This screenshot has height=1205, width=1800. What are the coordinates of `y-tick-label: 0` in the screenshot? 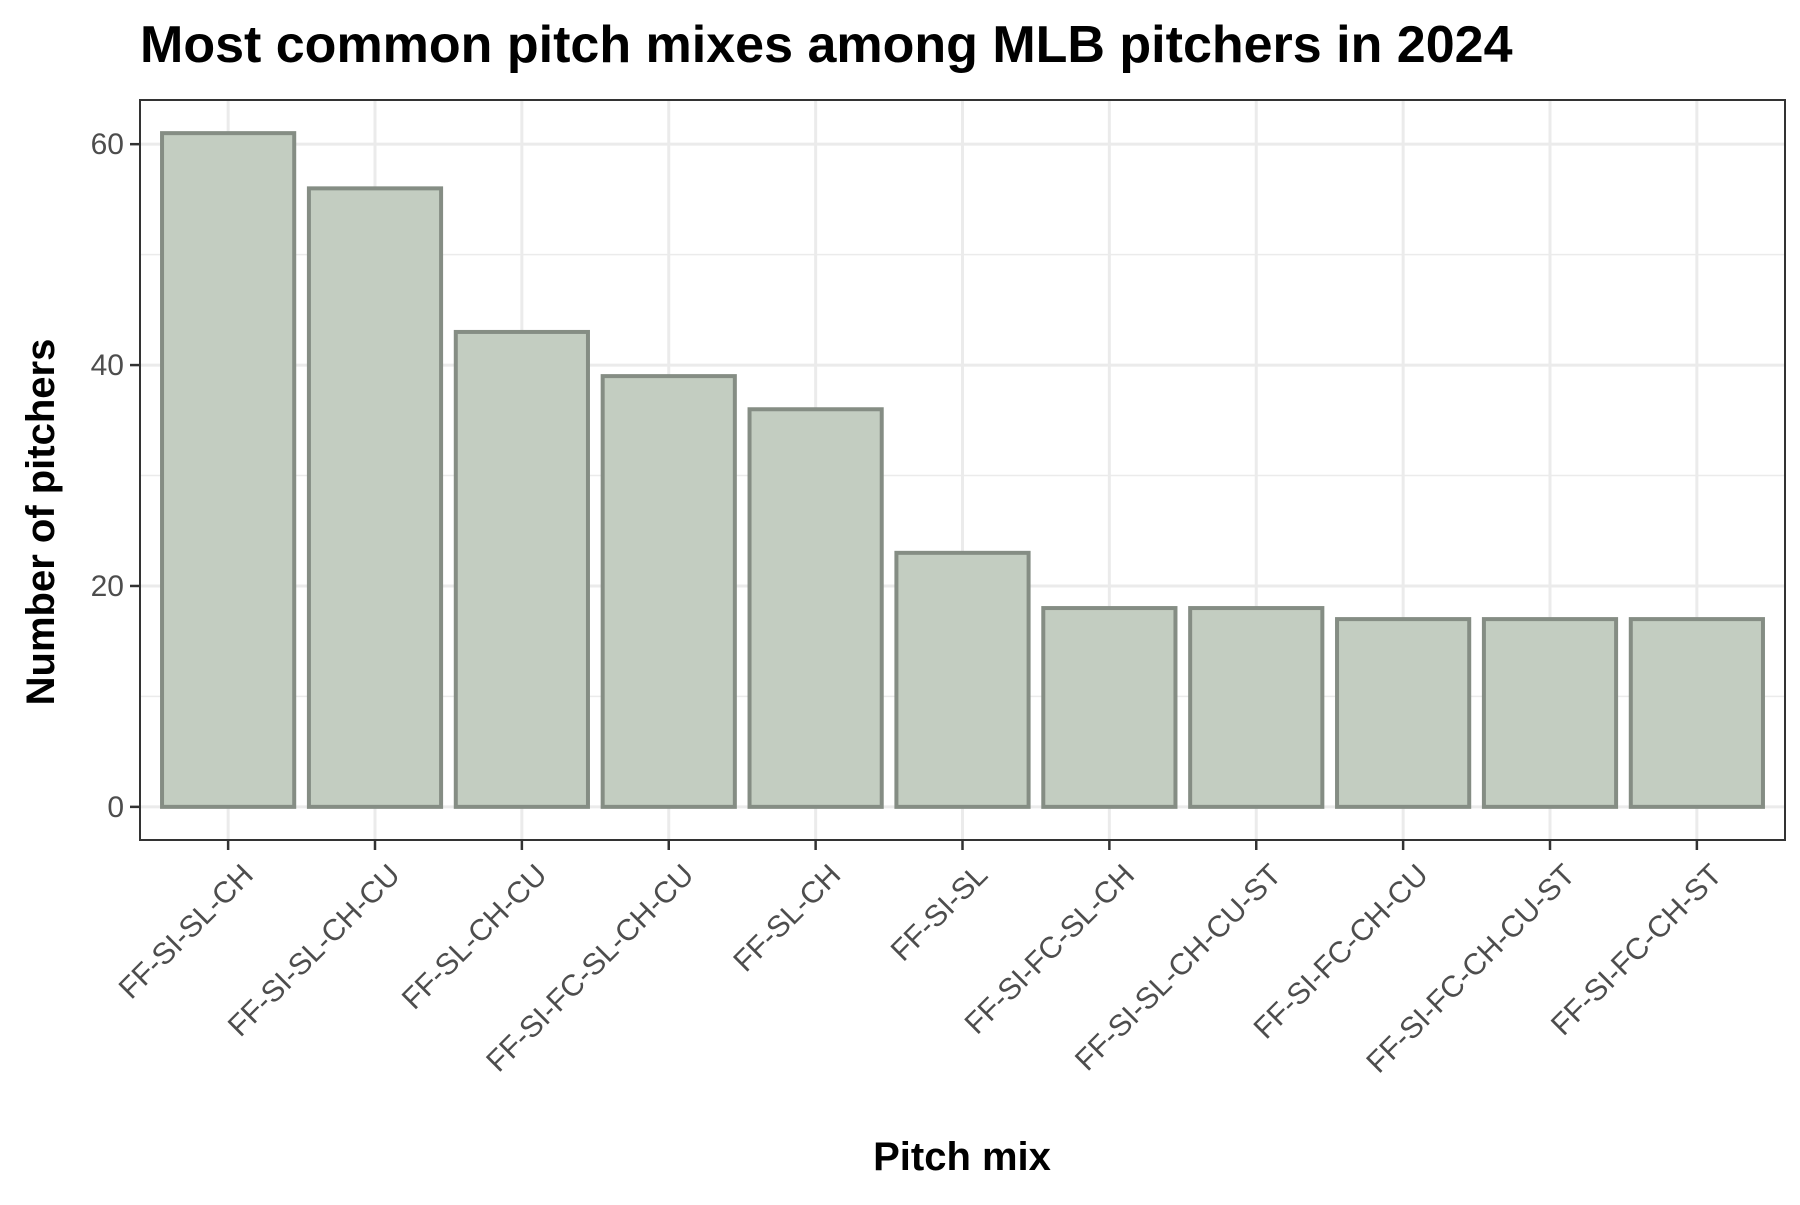 It's located at (115, 807).